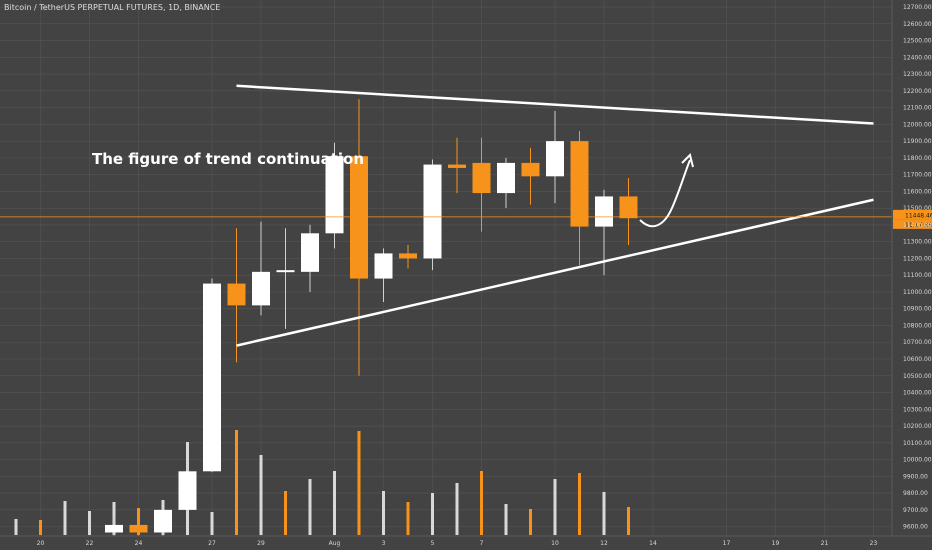 Image resolution: width=932 pixels, height=550 pixels. What do you see at coordinates (687, 160) in the screenshot?
I see `forecast-arrow-head-icon` at bounding box center [687, 160].